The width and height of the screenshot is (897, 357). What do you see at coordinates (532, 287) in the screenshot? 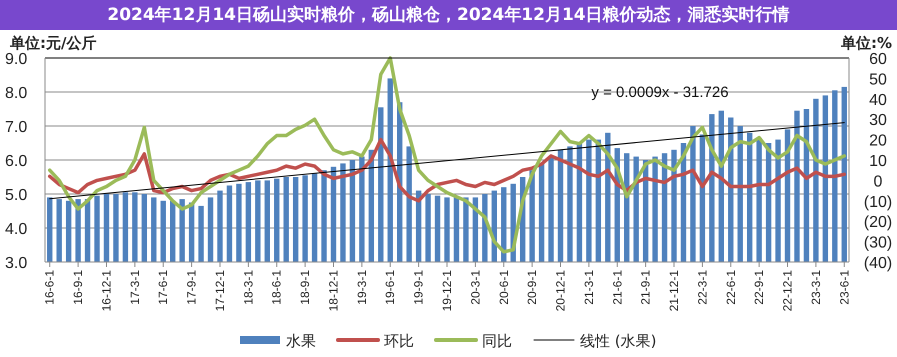
I see `x-tick-label: 20-9-1` at bounding box center [532, 287].